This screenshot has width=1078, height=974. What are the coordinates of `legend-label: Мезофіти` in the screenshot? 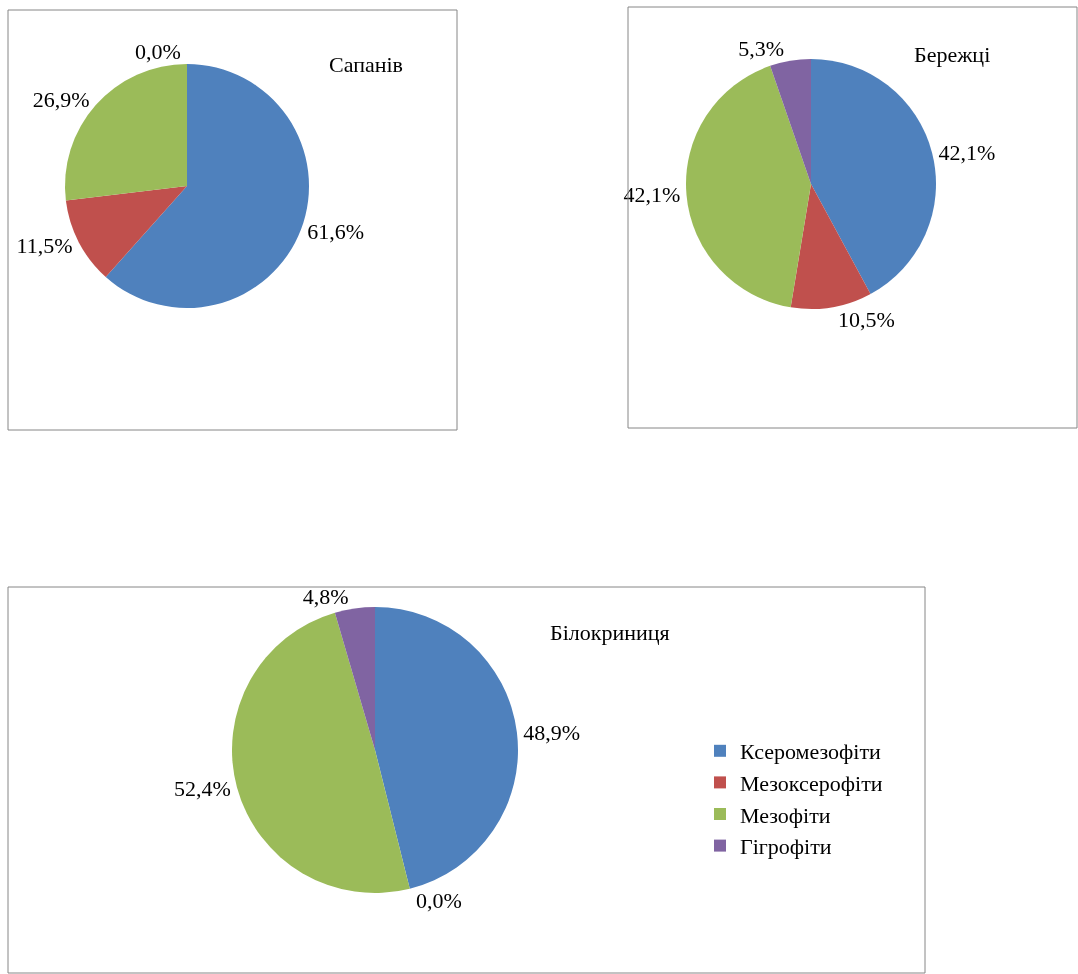 It's located at (785, 815).